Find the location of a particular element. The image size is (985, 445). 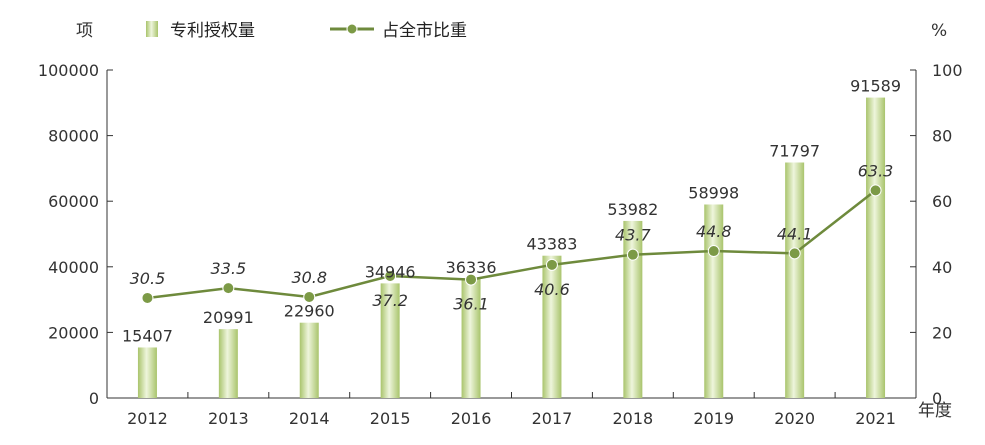

y-left-unit: 项 is located at coordinates (84, 31).